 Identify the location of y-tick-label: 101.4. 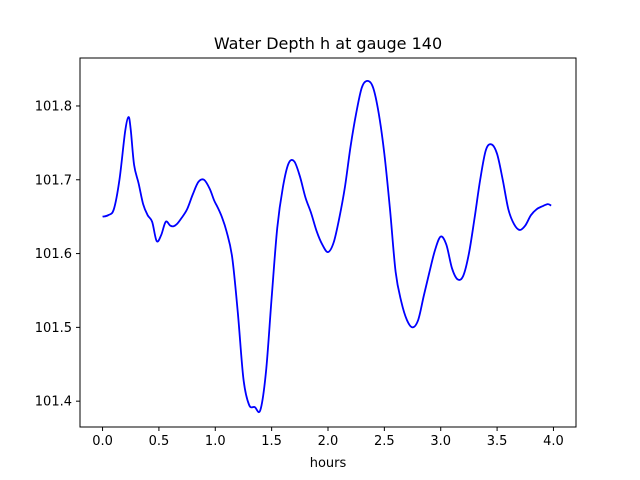
(53, 402).